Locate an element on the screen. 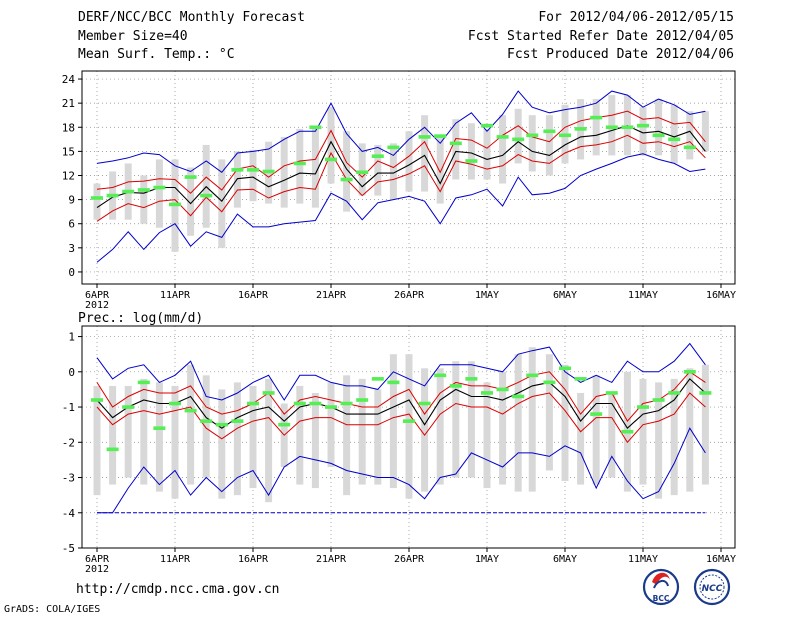 The height and width of the screenshot is (618, 800). y-tick-label: 21 is located at coordinates (68, 103).